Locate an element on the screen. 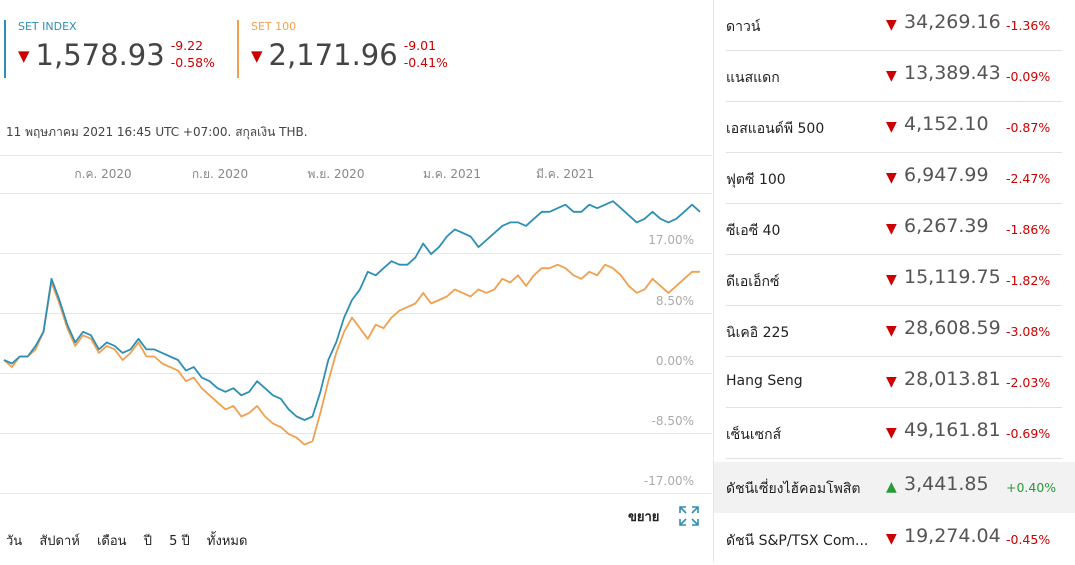  market-change: +0.40% is located at coordinates (1031, 487).